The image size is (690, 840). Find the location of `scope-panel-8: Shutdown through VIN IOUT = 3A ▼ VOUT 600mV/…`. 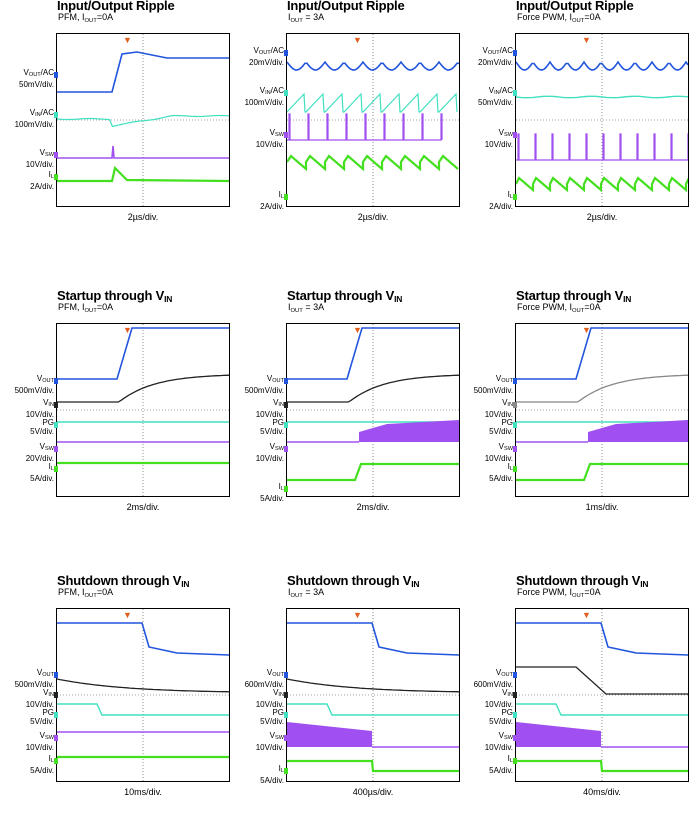

scope-panel-8: Shutdown through VIN IOUT = 3A ▼ VOUT 600mV/… is located at coordinates (346, 706).